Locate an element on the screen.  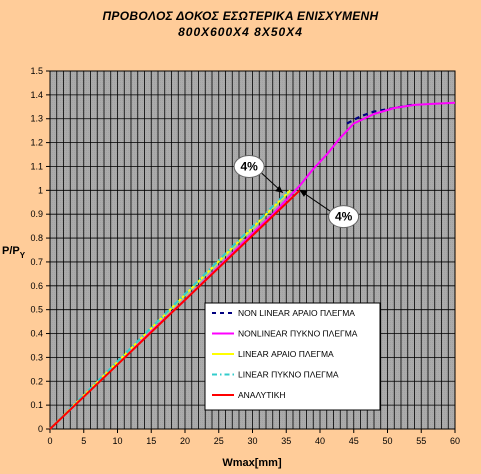
x-tick-label: 40 is located at coordinates (320, 441).